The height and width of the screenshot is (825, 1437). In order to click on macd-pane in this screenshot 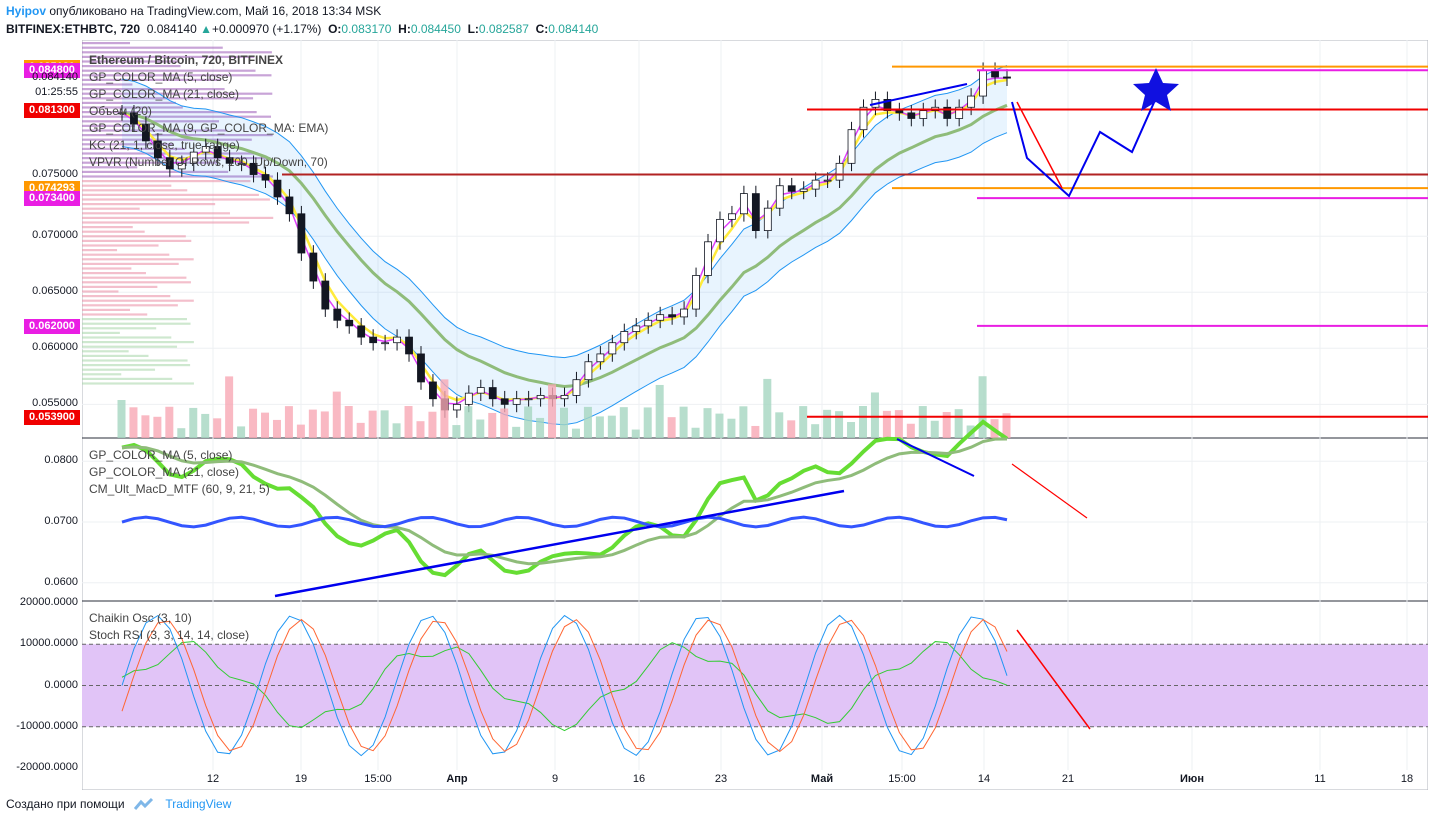, I will do `click(565, 498)`.